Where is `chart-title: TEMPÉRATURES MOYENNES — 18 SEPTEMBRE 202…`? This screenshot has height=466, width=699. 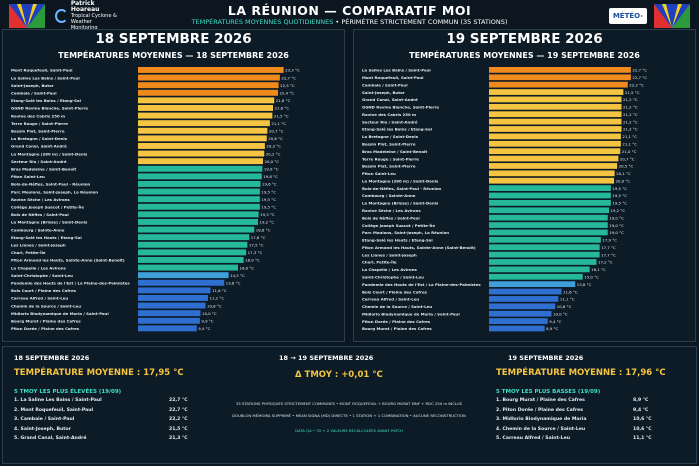
chart-title: TEMPÉRATURES MOYENNES — 18 SEPTEMBRE 202… is located at coordinates (173, 55).